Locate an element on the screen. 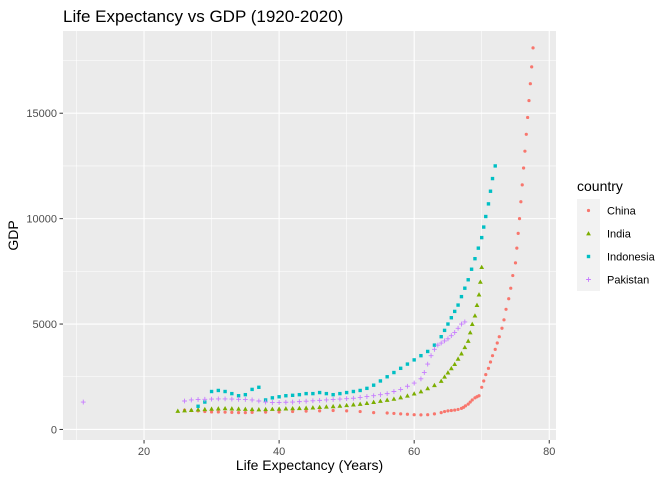 The image size is (672, 480). y-tick-label: 0 is located at coordinates (54, 430).